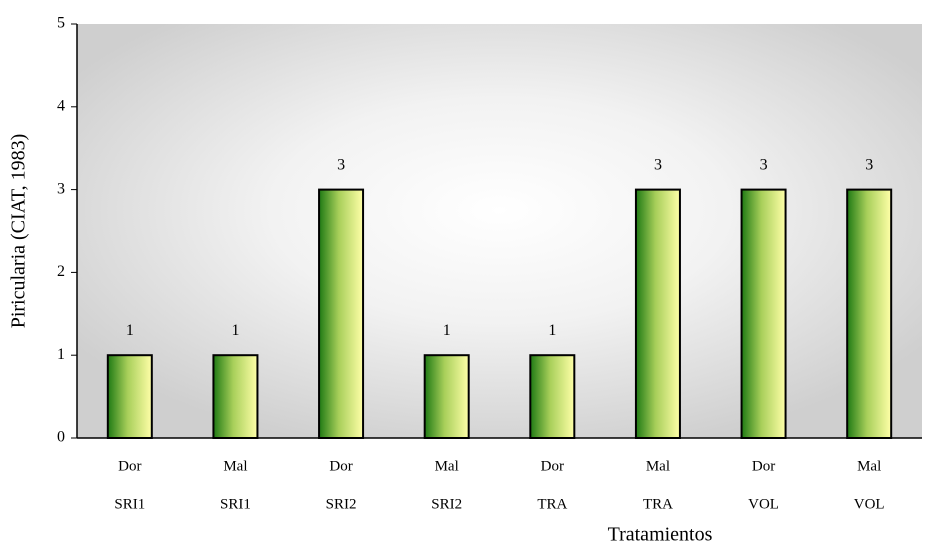 The image size is (927, 553). Describe the element at coordinates (61, 188) in the screenshot. I see `y-tick-label: 3` at that location.